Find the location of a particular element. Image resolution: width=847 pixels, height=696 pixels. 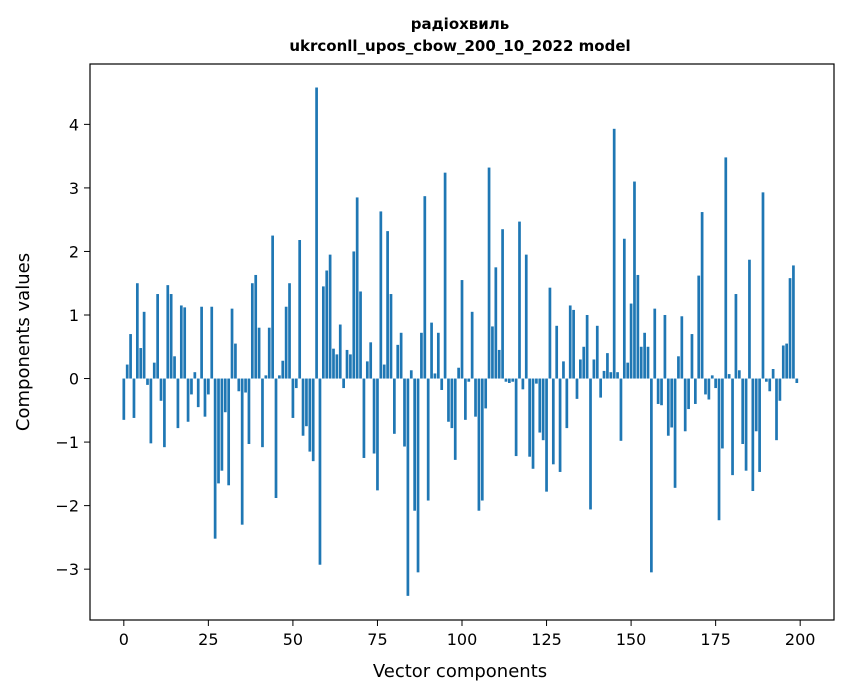

x-tick-label: 100 is located at coordinates (462, 639).